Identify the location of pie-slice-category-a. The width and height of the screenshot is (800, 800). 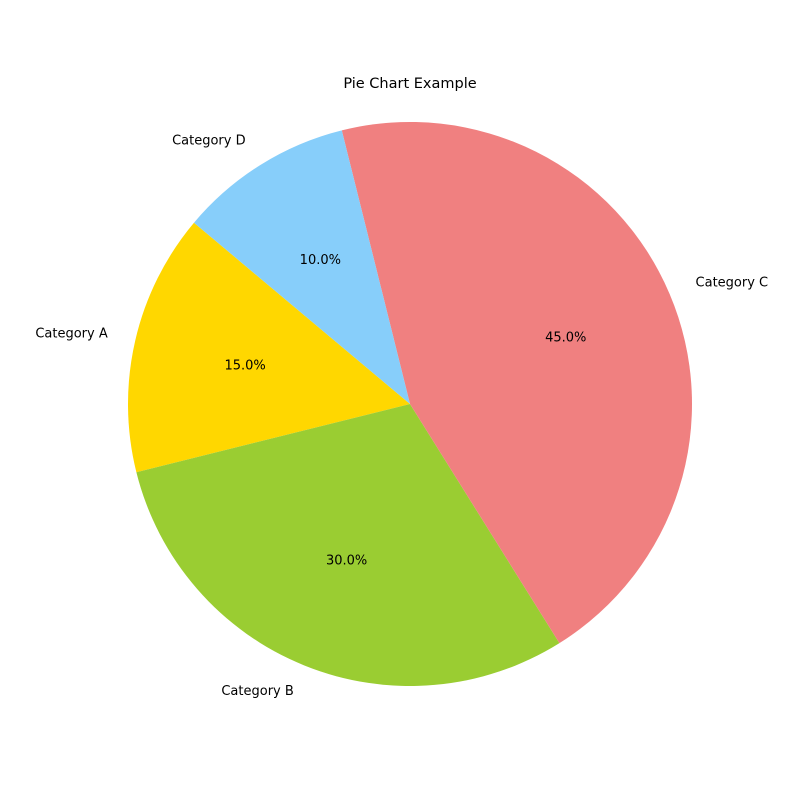
(269, 347).